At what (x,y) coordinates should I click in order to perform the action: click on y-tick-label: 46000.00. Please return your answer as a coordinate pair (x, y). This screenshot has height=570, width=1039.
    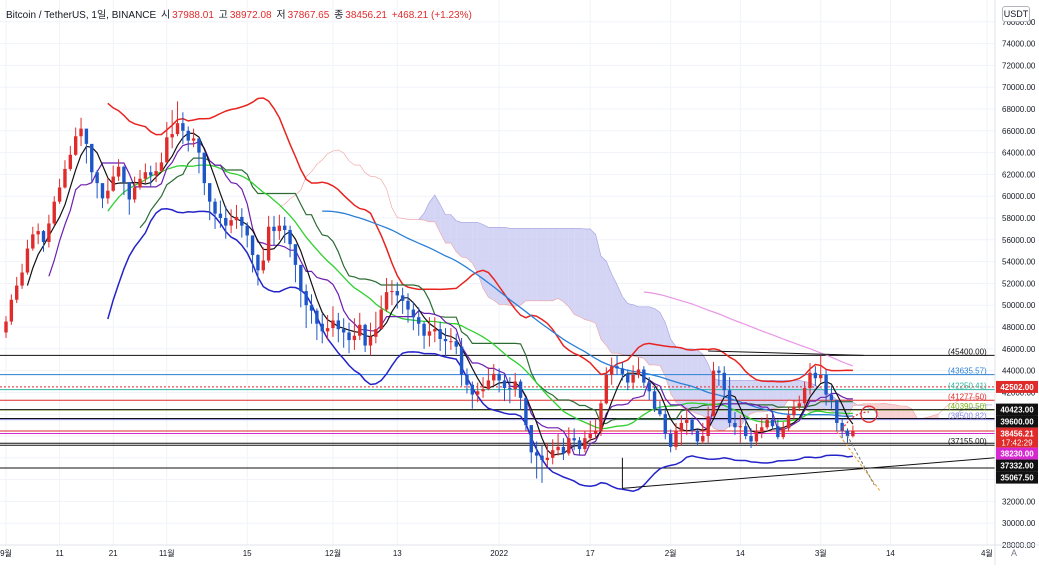
    Looking at the image, I should click on (1019, 349).